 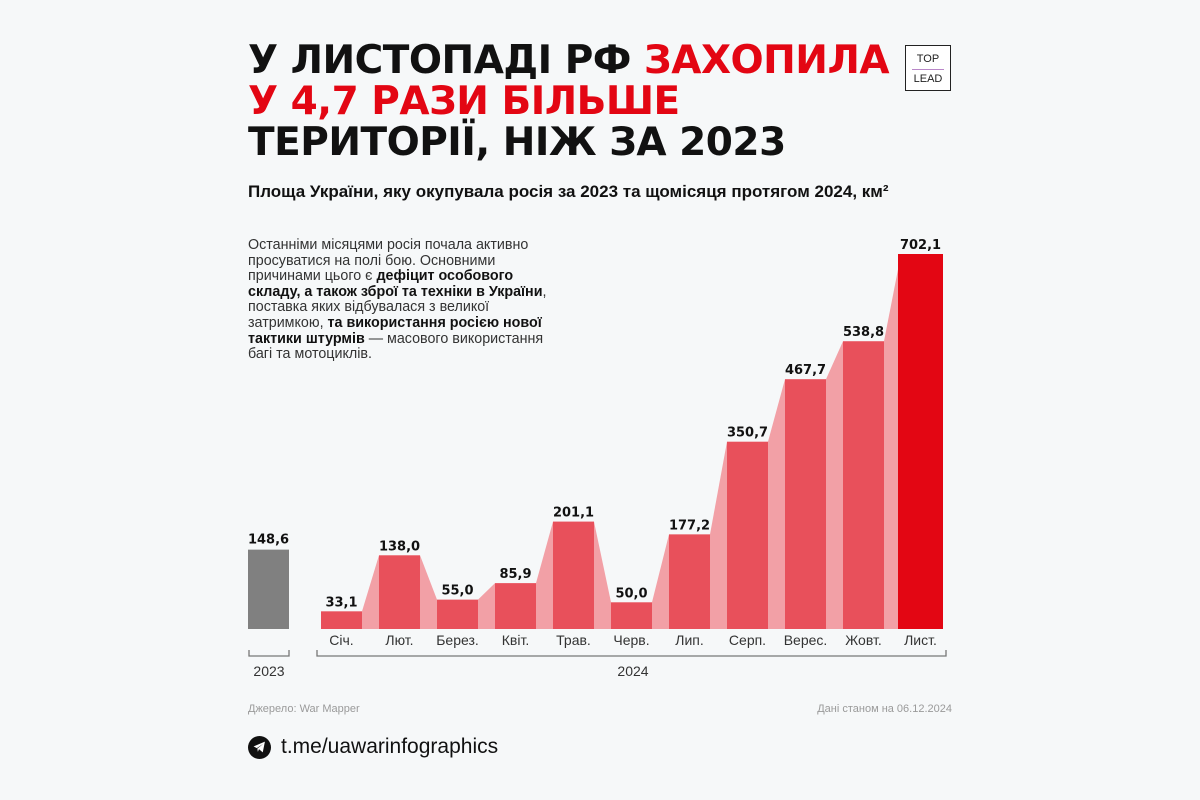 What do you see at coordinates (517, 142) in the screenshot?
I see `headline-line3: ТЕРИТОРІЇ, НІЖ ЗА 2023` at bounding box center [517, 142].